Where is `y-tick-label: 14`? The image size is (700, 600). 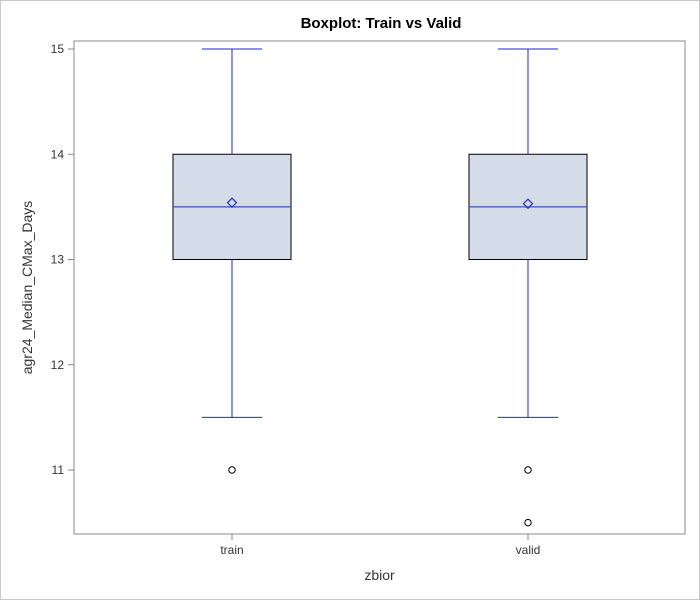
y-tick-label: 14 is located at coordinates (58, 154).